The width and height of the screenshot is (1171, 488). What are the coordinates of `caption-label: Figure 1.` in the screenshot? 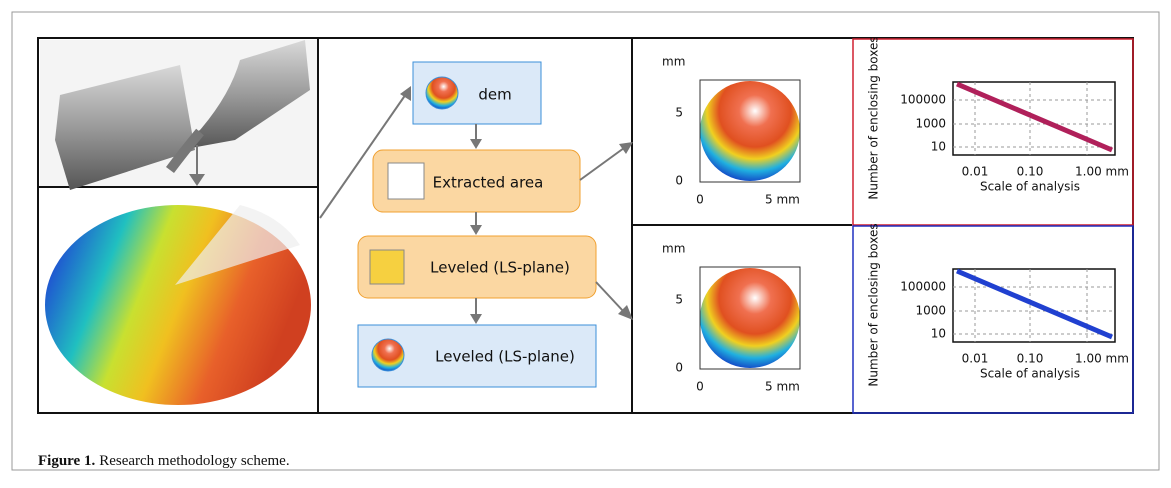 It's located at (66, 461).